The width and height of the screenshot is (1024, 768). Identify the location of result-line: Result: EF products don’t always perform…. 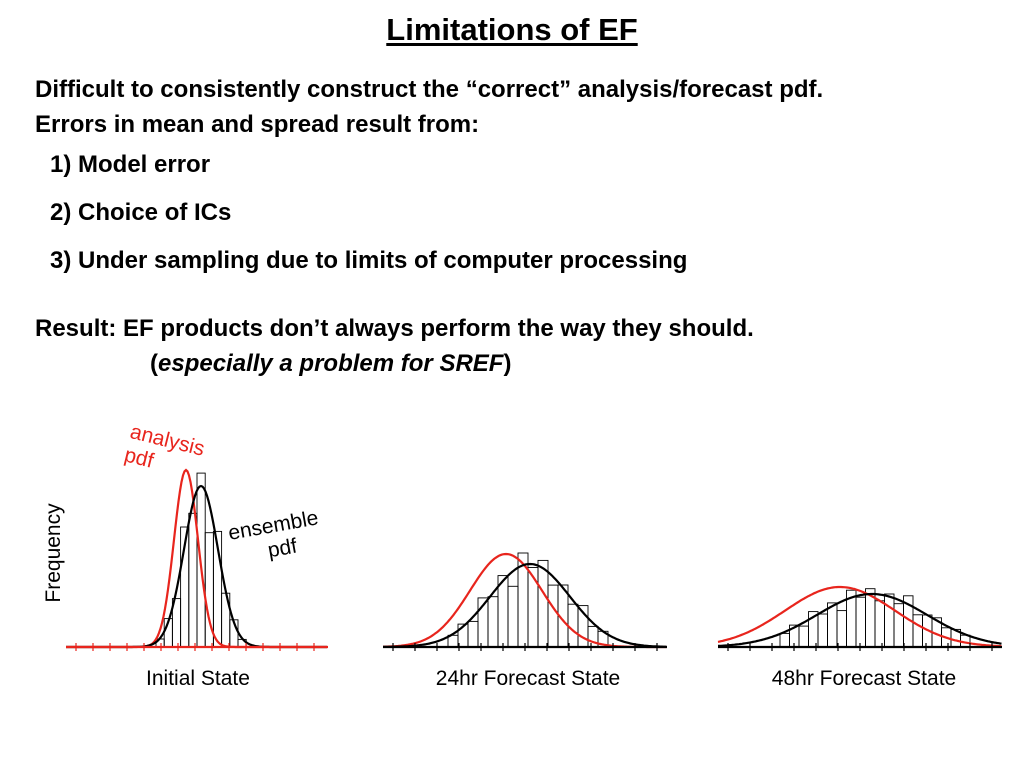
(394, 328).